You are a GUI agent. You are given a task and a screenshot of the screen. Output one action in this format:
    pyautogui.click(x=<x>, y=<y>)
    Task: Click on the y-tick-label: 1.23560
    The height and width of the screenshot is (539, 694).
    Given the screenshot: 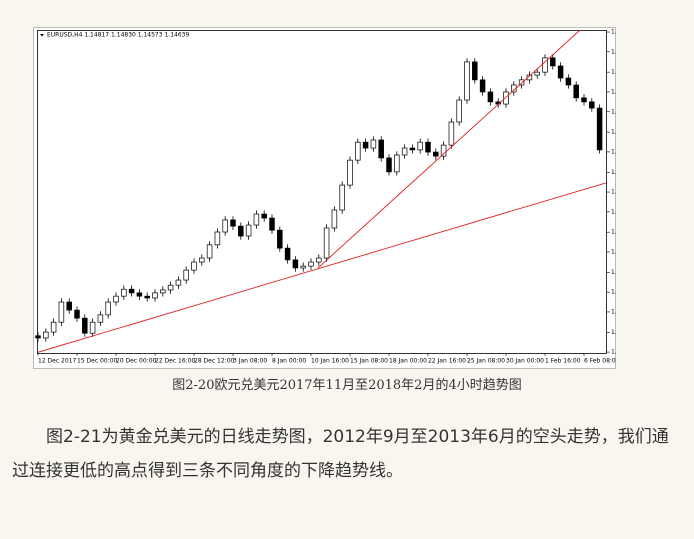 What is the action you would take?
    pyautogui.click(x=613, y=111)
    